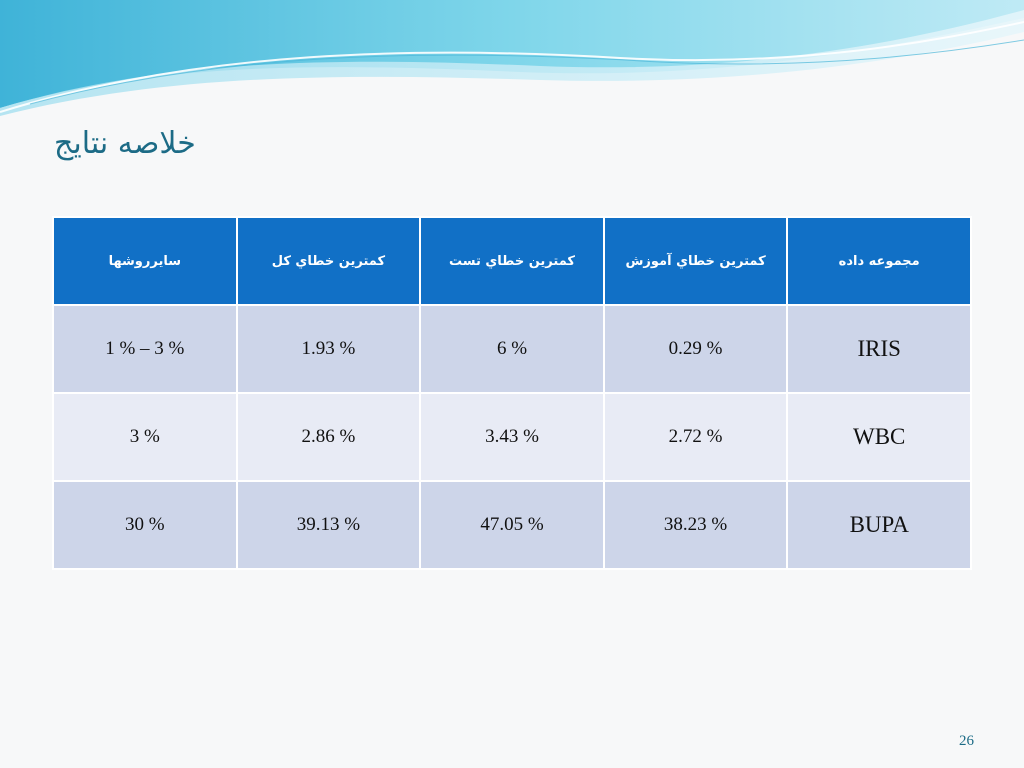  What do you see at coordinates (328, 261) in the screenshot?
I see `header-min-total-error: کمترين خطاي کل` at bounding box center [328, 261].